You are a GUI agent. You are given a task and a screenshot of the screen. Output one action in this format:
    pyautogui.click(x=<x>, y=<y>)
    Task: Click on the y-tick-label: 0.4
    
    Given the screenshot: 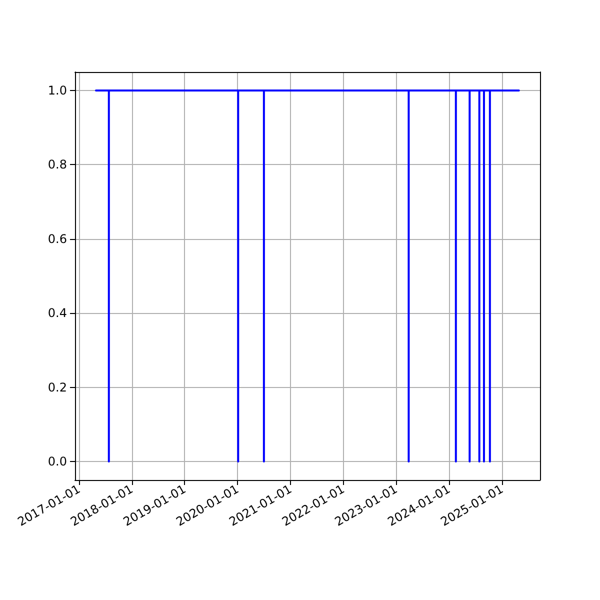 What is the action you would take?
    pyautogui.click(x=57, y=313)
    